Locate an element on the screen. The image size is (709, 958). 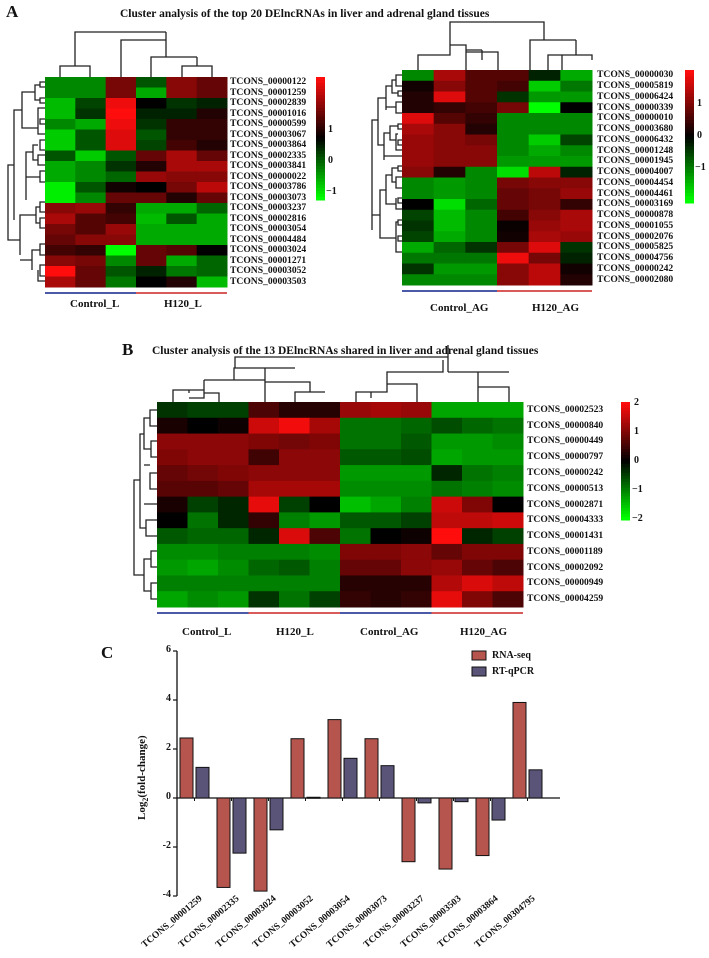
panel-a-letter: A is located at coordinates (12, 11).